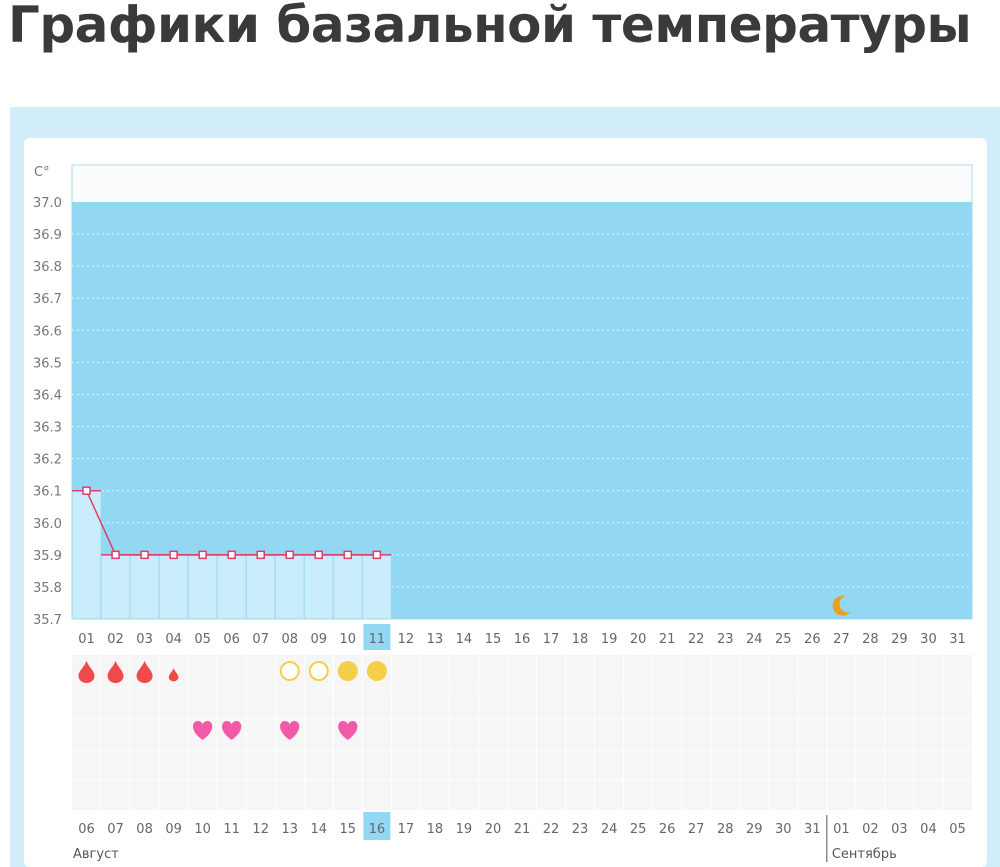  Describe the element at coordinates (638, 639) in the screenshot. I see `cycle-day-label: 20` at that location.